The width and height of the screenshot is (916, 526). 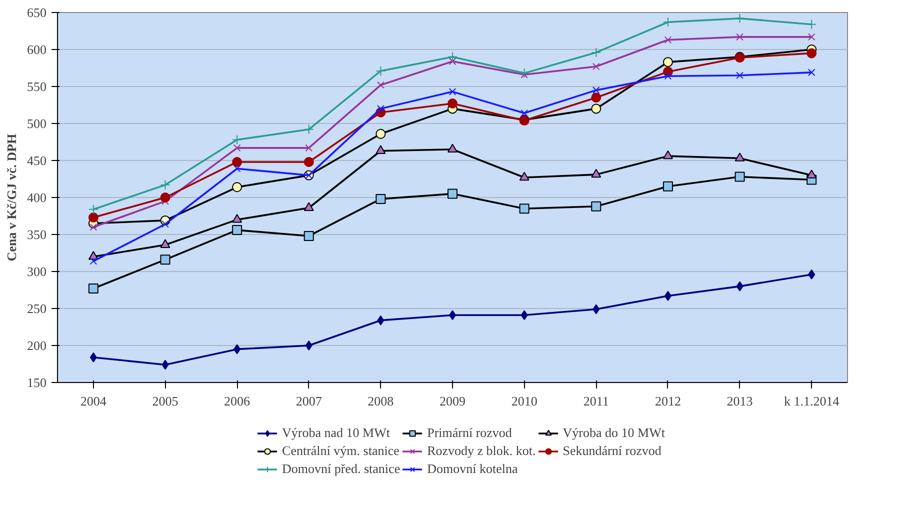 I want to click on legend-label: Výroba nad 10 MWt, so click(x=336, y=433).